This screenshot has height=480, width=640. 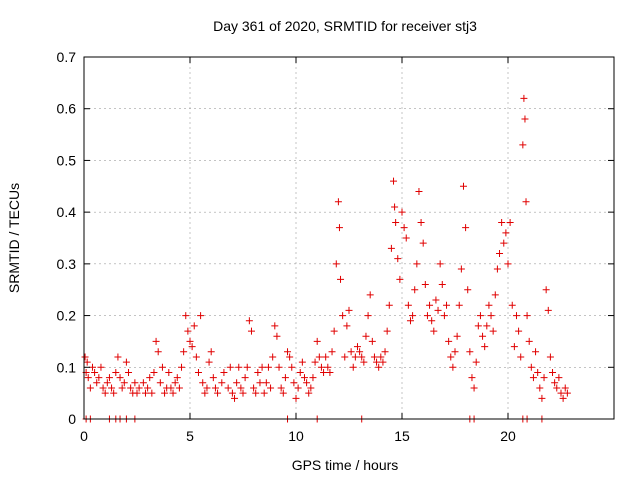 I want to click on x-tick-label: 0, so click(x=84, y=436).